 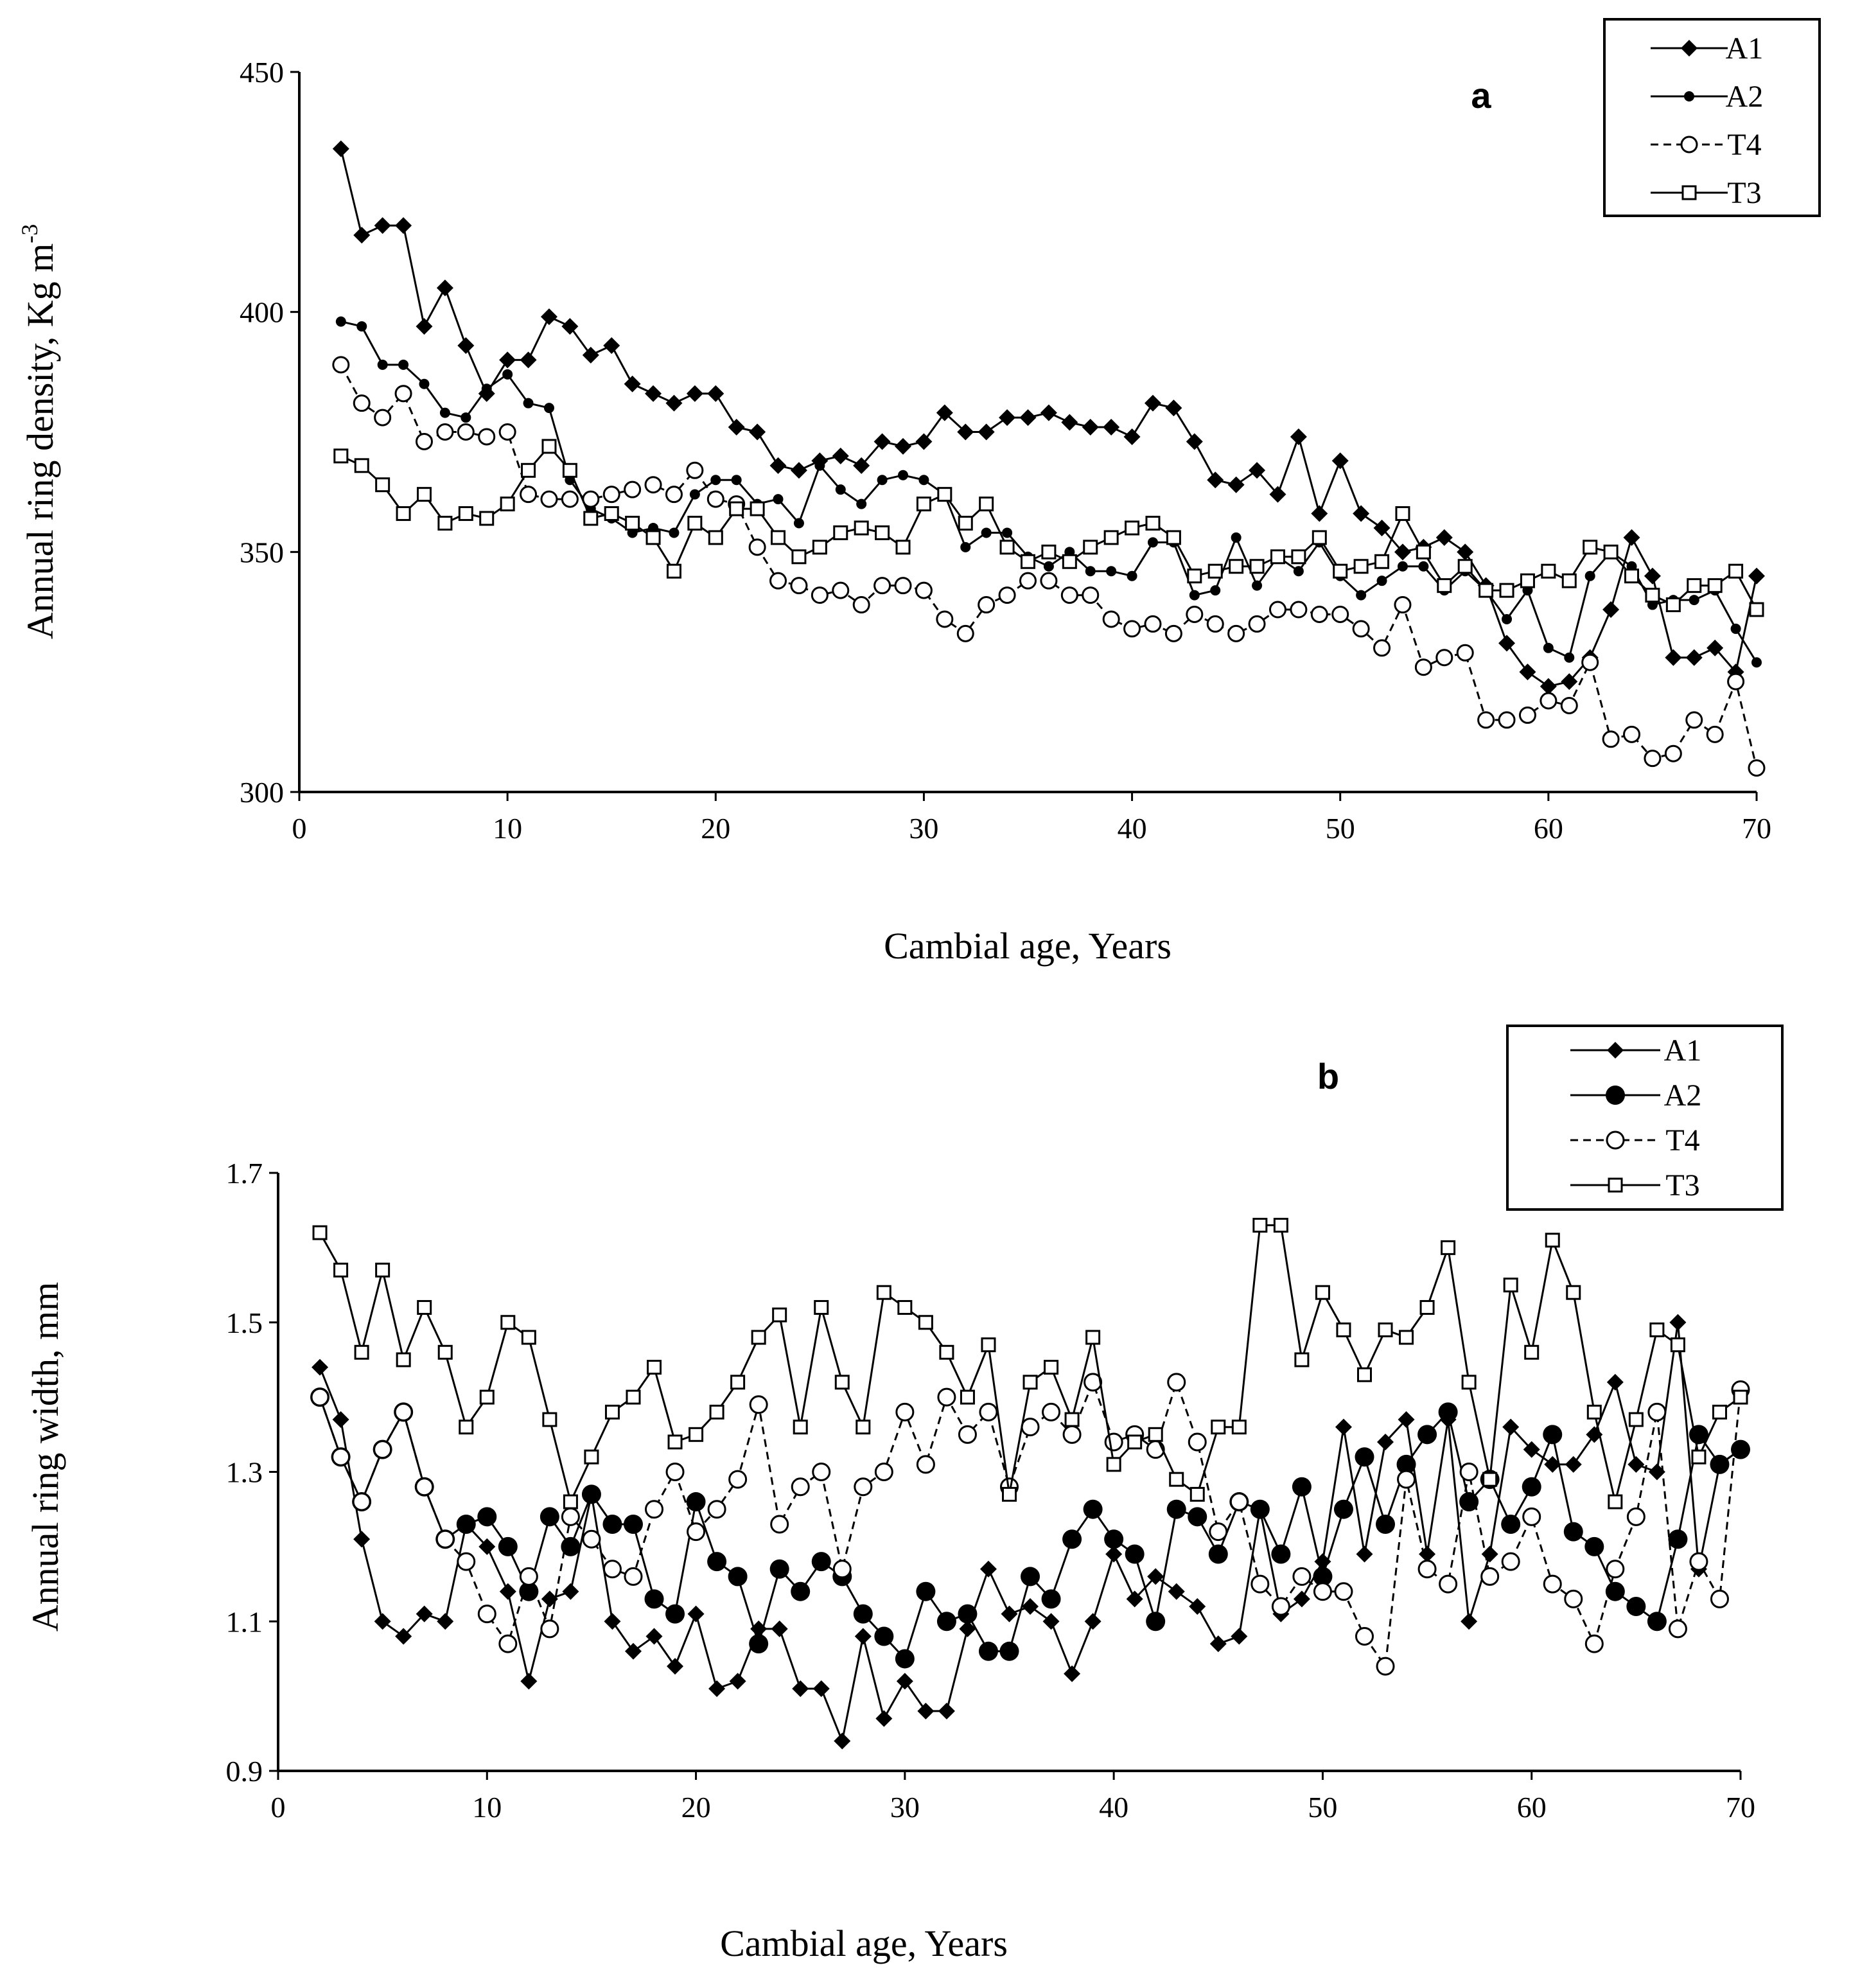 What do you see at coordinates (1328, 1076) in the screenshot?
I see `panel-b-letter: b` at bounding box center [1328, 1076].